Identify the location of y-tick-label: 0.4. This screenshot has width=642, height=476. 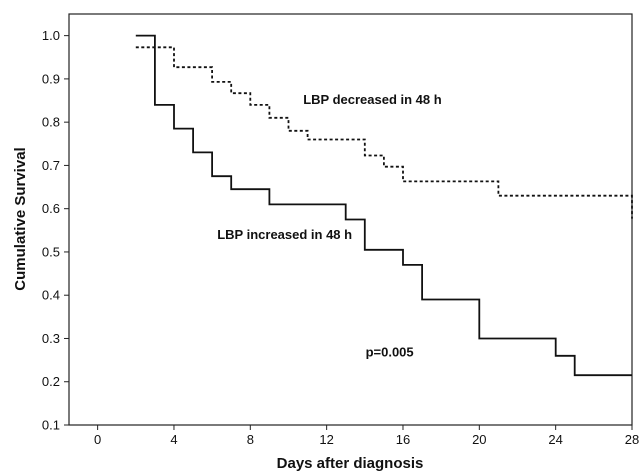
(51, 295).